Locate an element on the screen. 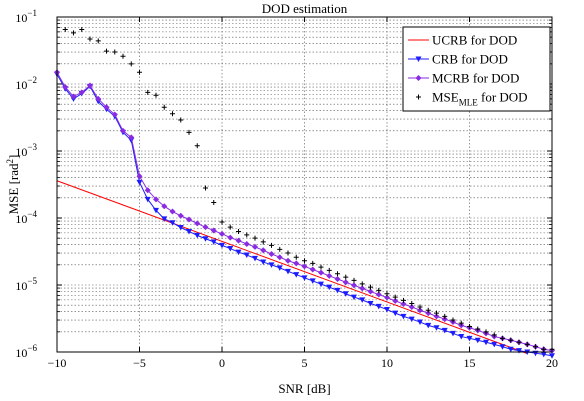  y-axis-label: MSE [rad2] is located at coordinates (13, 185).